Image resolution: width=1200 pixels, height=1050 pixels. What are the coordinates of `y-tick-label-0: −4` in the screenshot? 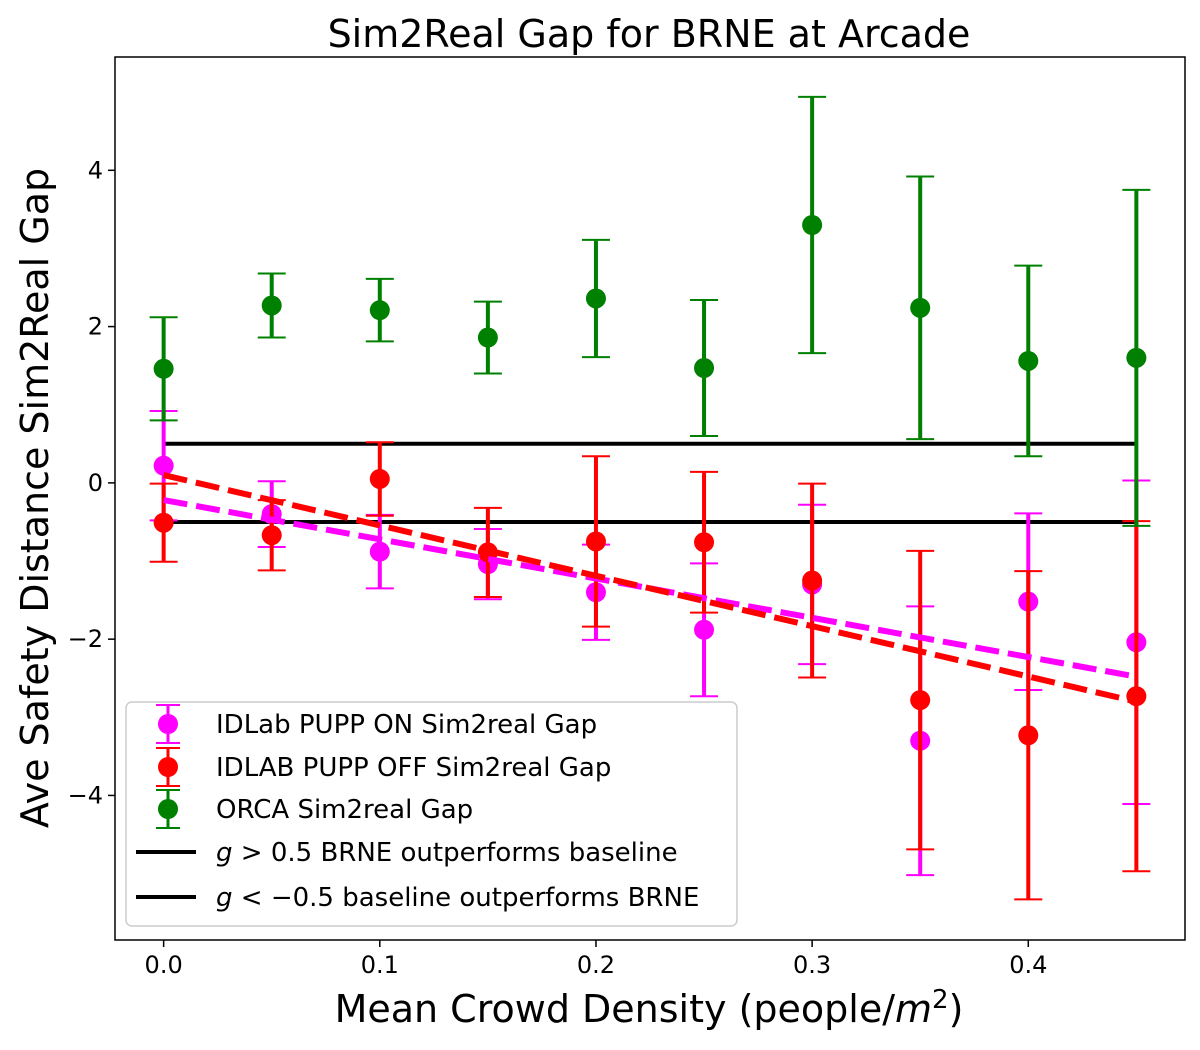 It's located at (85, 795).